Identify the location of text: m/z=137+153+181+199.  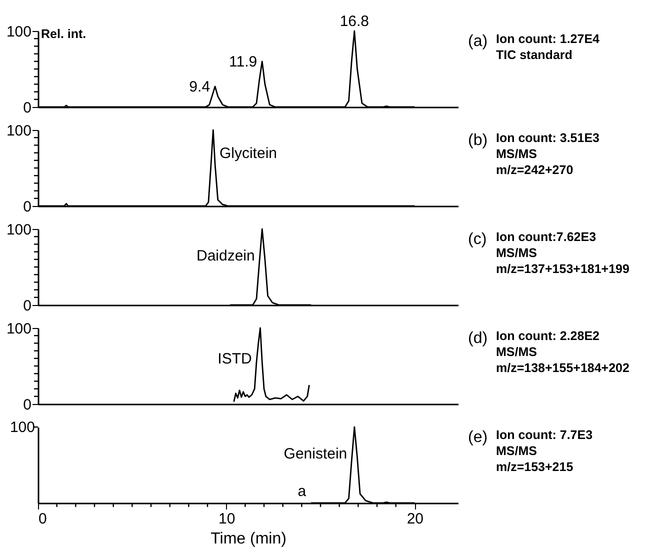
(563, 269).